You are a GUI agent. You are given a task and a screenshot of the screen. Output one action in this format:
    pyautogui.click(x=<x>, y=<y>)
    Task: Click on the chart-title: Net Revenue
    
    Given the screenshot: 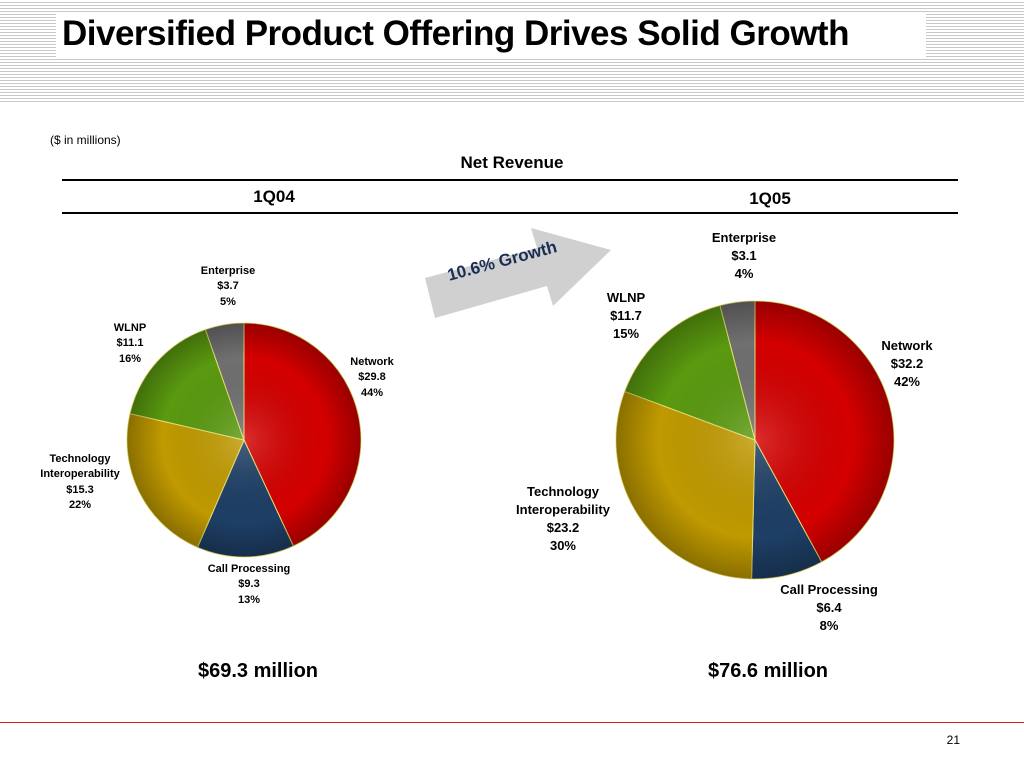 What is the action you would take?
    pyautogui.click(x=512, y=162)
    